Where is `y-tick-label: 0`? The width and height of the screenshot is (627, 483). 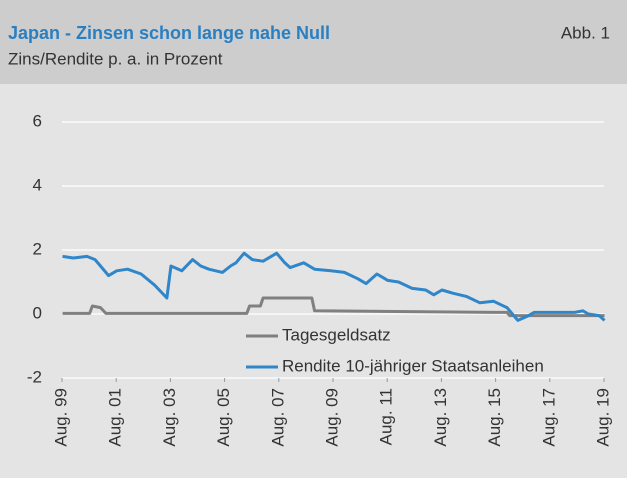
y-tick-label: 0 is located at coordinates (37, 312).